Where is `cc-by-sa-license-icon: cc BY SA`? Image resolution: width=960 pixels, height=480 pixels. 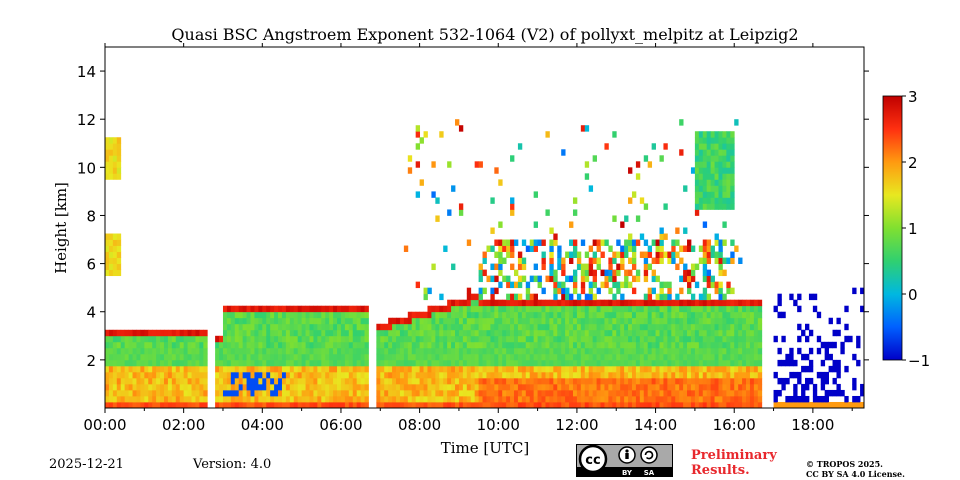
cc-by-sa-license-icon: cc BY SA is located at coordinates (624, 460).